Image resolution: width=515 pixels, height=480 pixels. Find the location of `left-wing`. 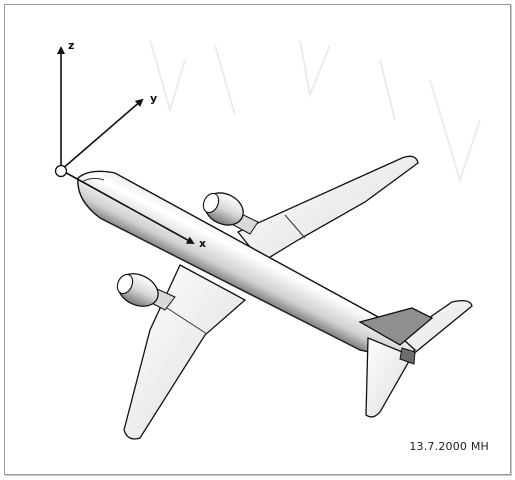

left-wing is located at coordinates (185, 352).